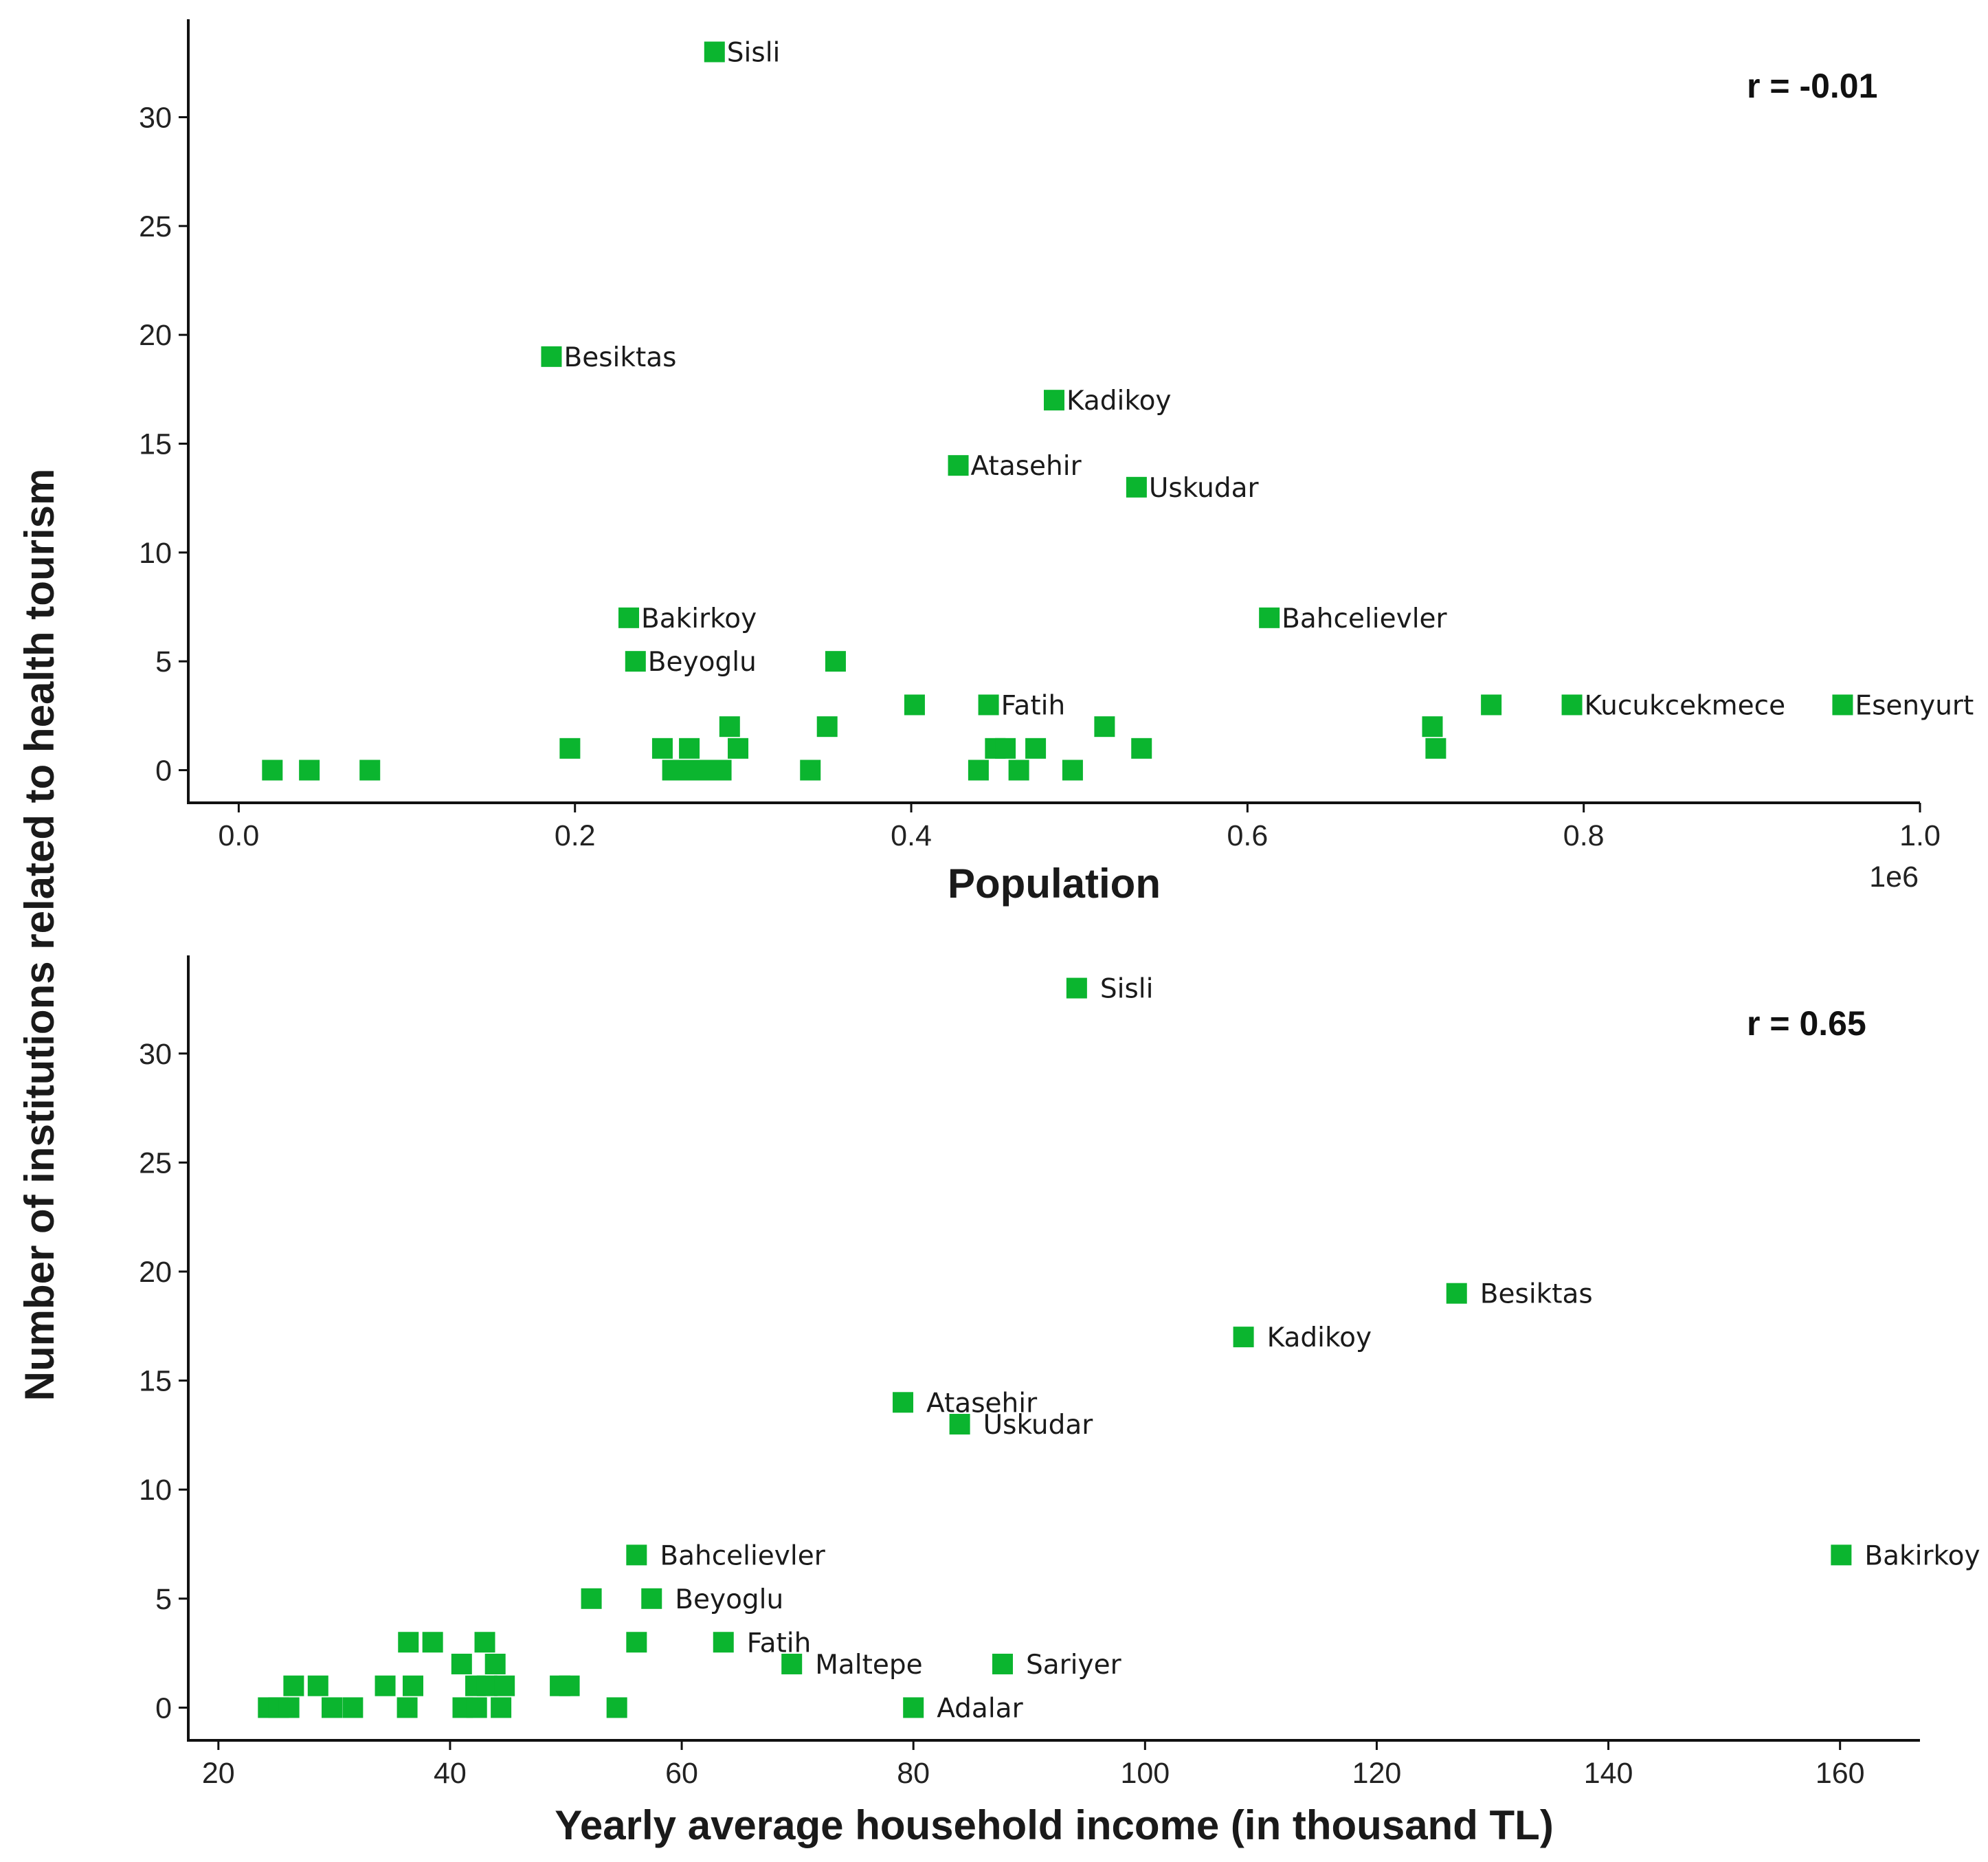  What do you see at coordinates (1033, 1765) in the screenshot?
I see `income-x-ticks: 20 40 60 80 100 120 140 160` at bounding box center [1033, 1765].